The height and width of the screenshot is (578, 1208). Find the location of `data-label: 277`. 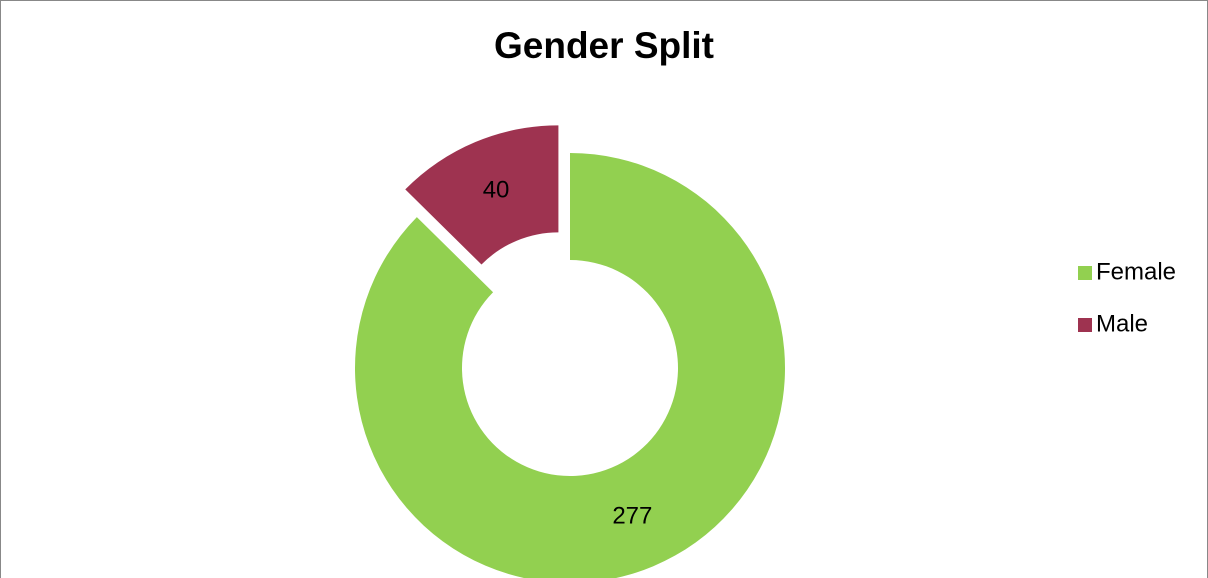

data-label: 277 is located at coordinates (632, 515).